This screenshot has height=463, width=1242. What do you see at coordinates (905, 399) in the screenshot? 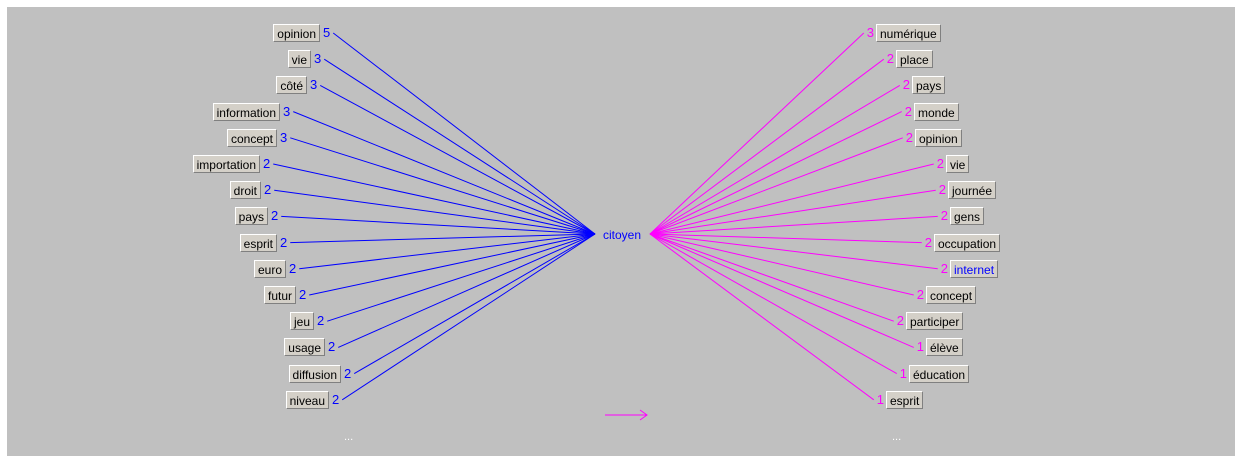
I see `right-word-box: esprit` at bounding box center [905, 399].